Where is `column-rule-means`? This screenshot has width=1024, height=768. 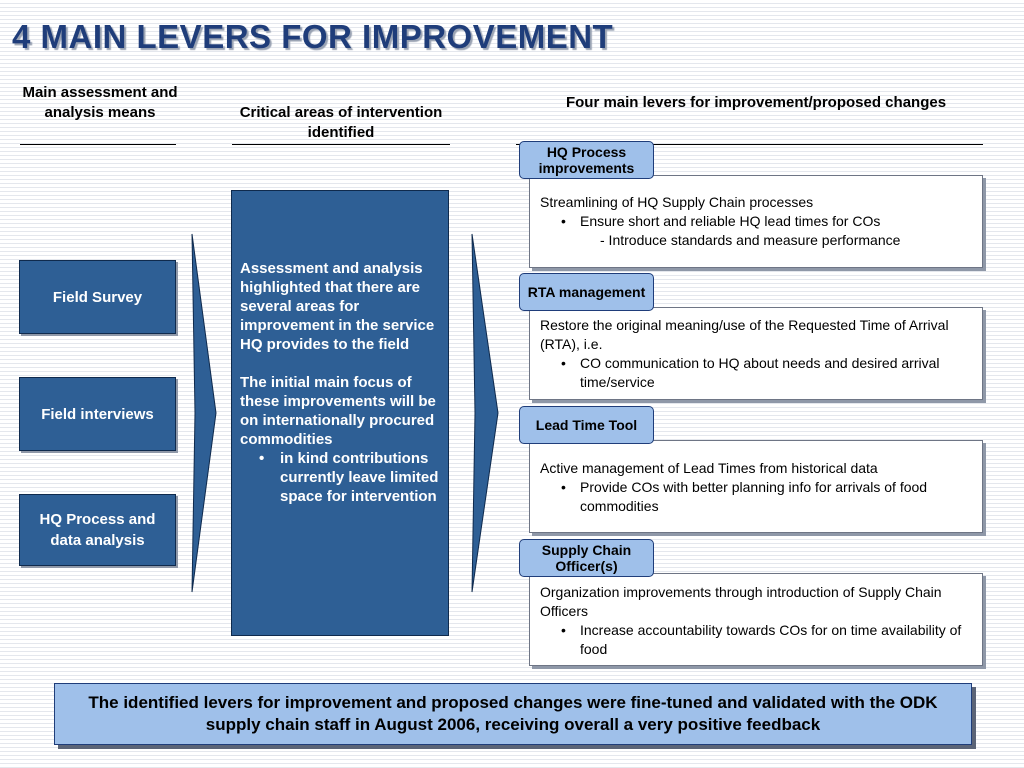
column-rule-means is located at coordinates (98, 144).